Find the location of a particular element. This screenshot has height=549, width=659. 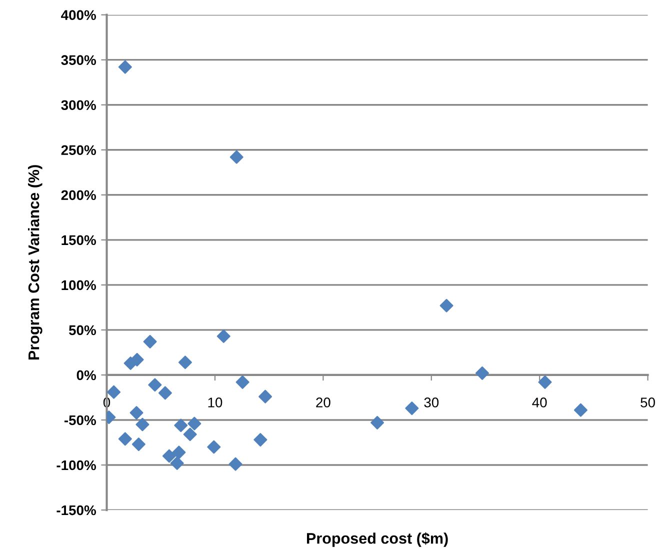

x-tick-label: 50 is located at coordinates (647, 403).